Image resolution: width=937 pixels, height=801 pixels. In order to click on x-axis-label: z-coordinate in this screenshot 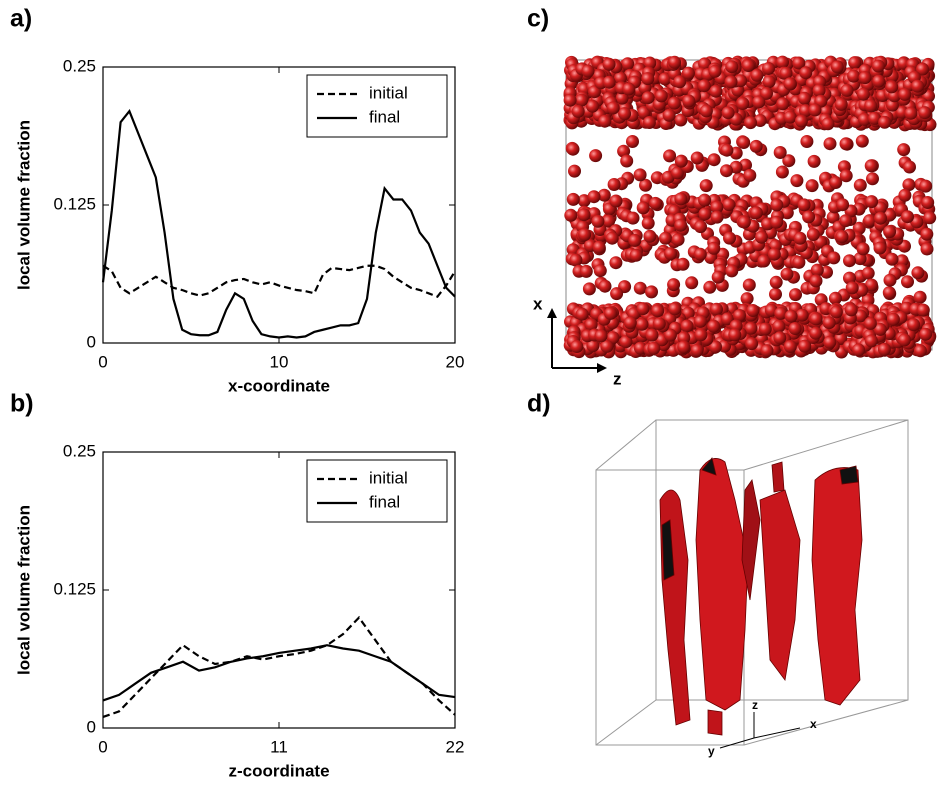, I will do `click(278, 770)`.